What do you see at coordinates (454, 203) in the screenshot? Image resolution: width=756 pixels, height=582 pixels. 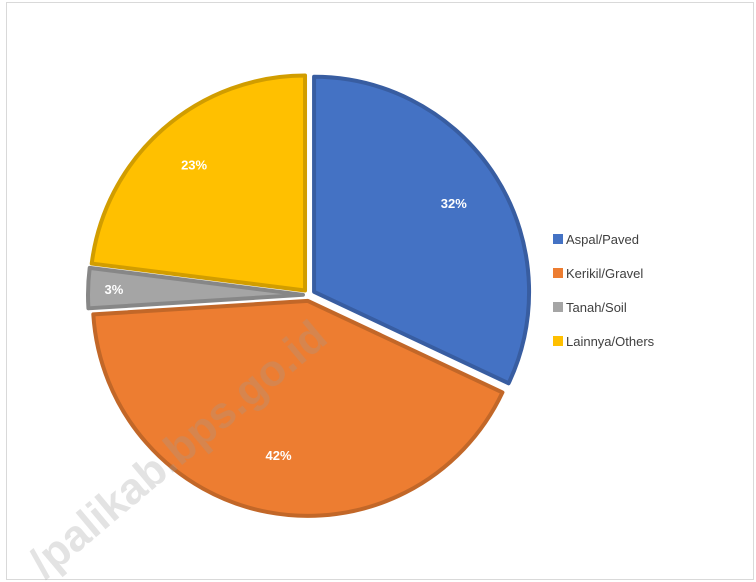 I see `data-label-aspal-paved: 32%` at bounding box center [454, 203].